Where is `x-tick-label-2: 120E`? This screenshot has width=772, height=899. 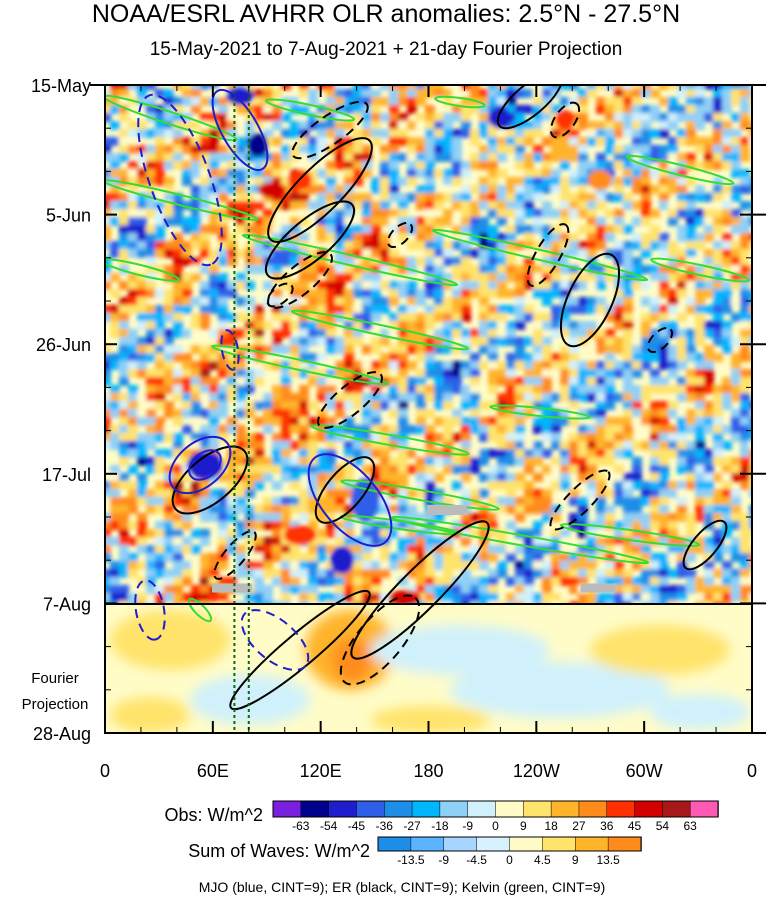
x-tick-label-2: 120E is located at coordinates (321, 771).